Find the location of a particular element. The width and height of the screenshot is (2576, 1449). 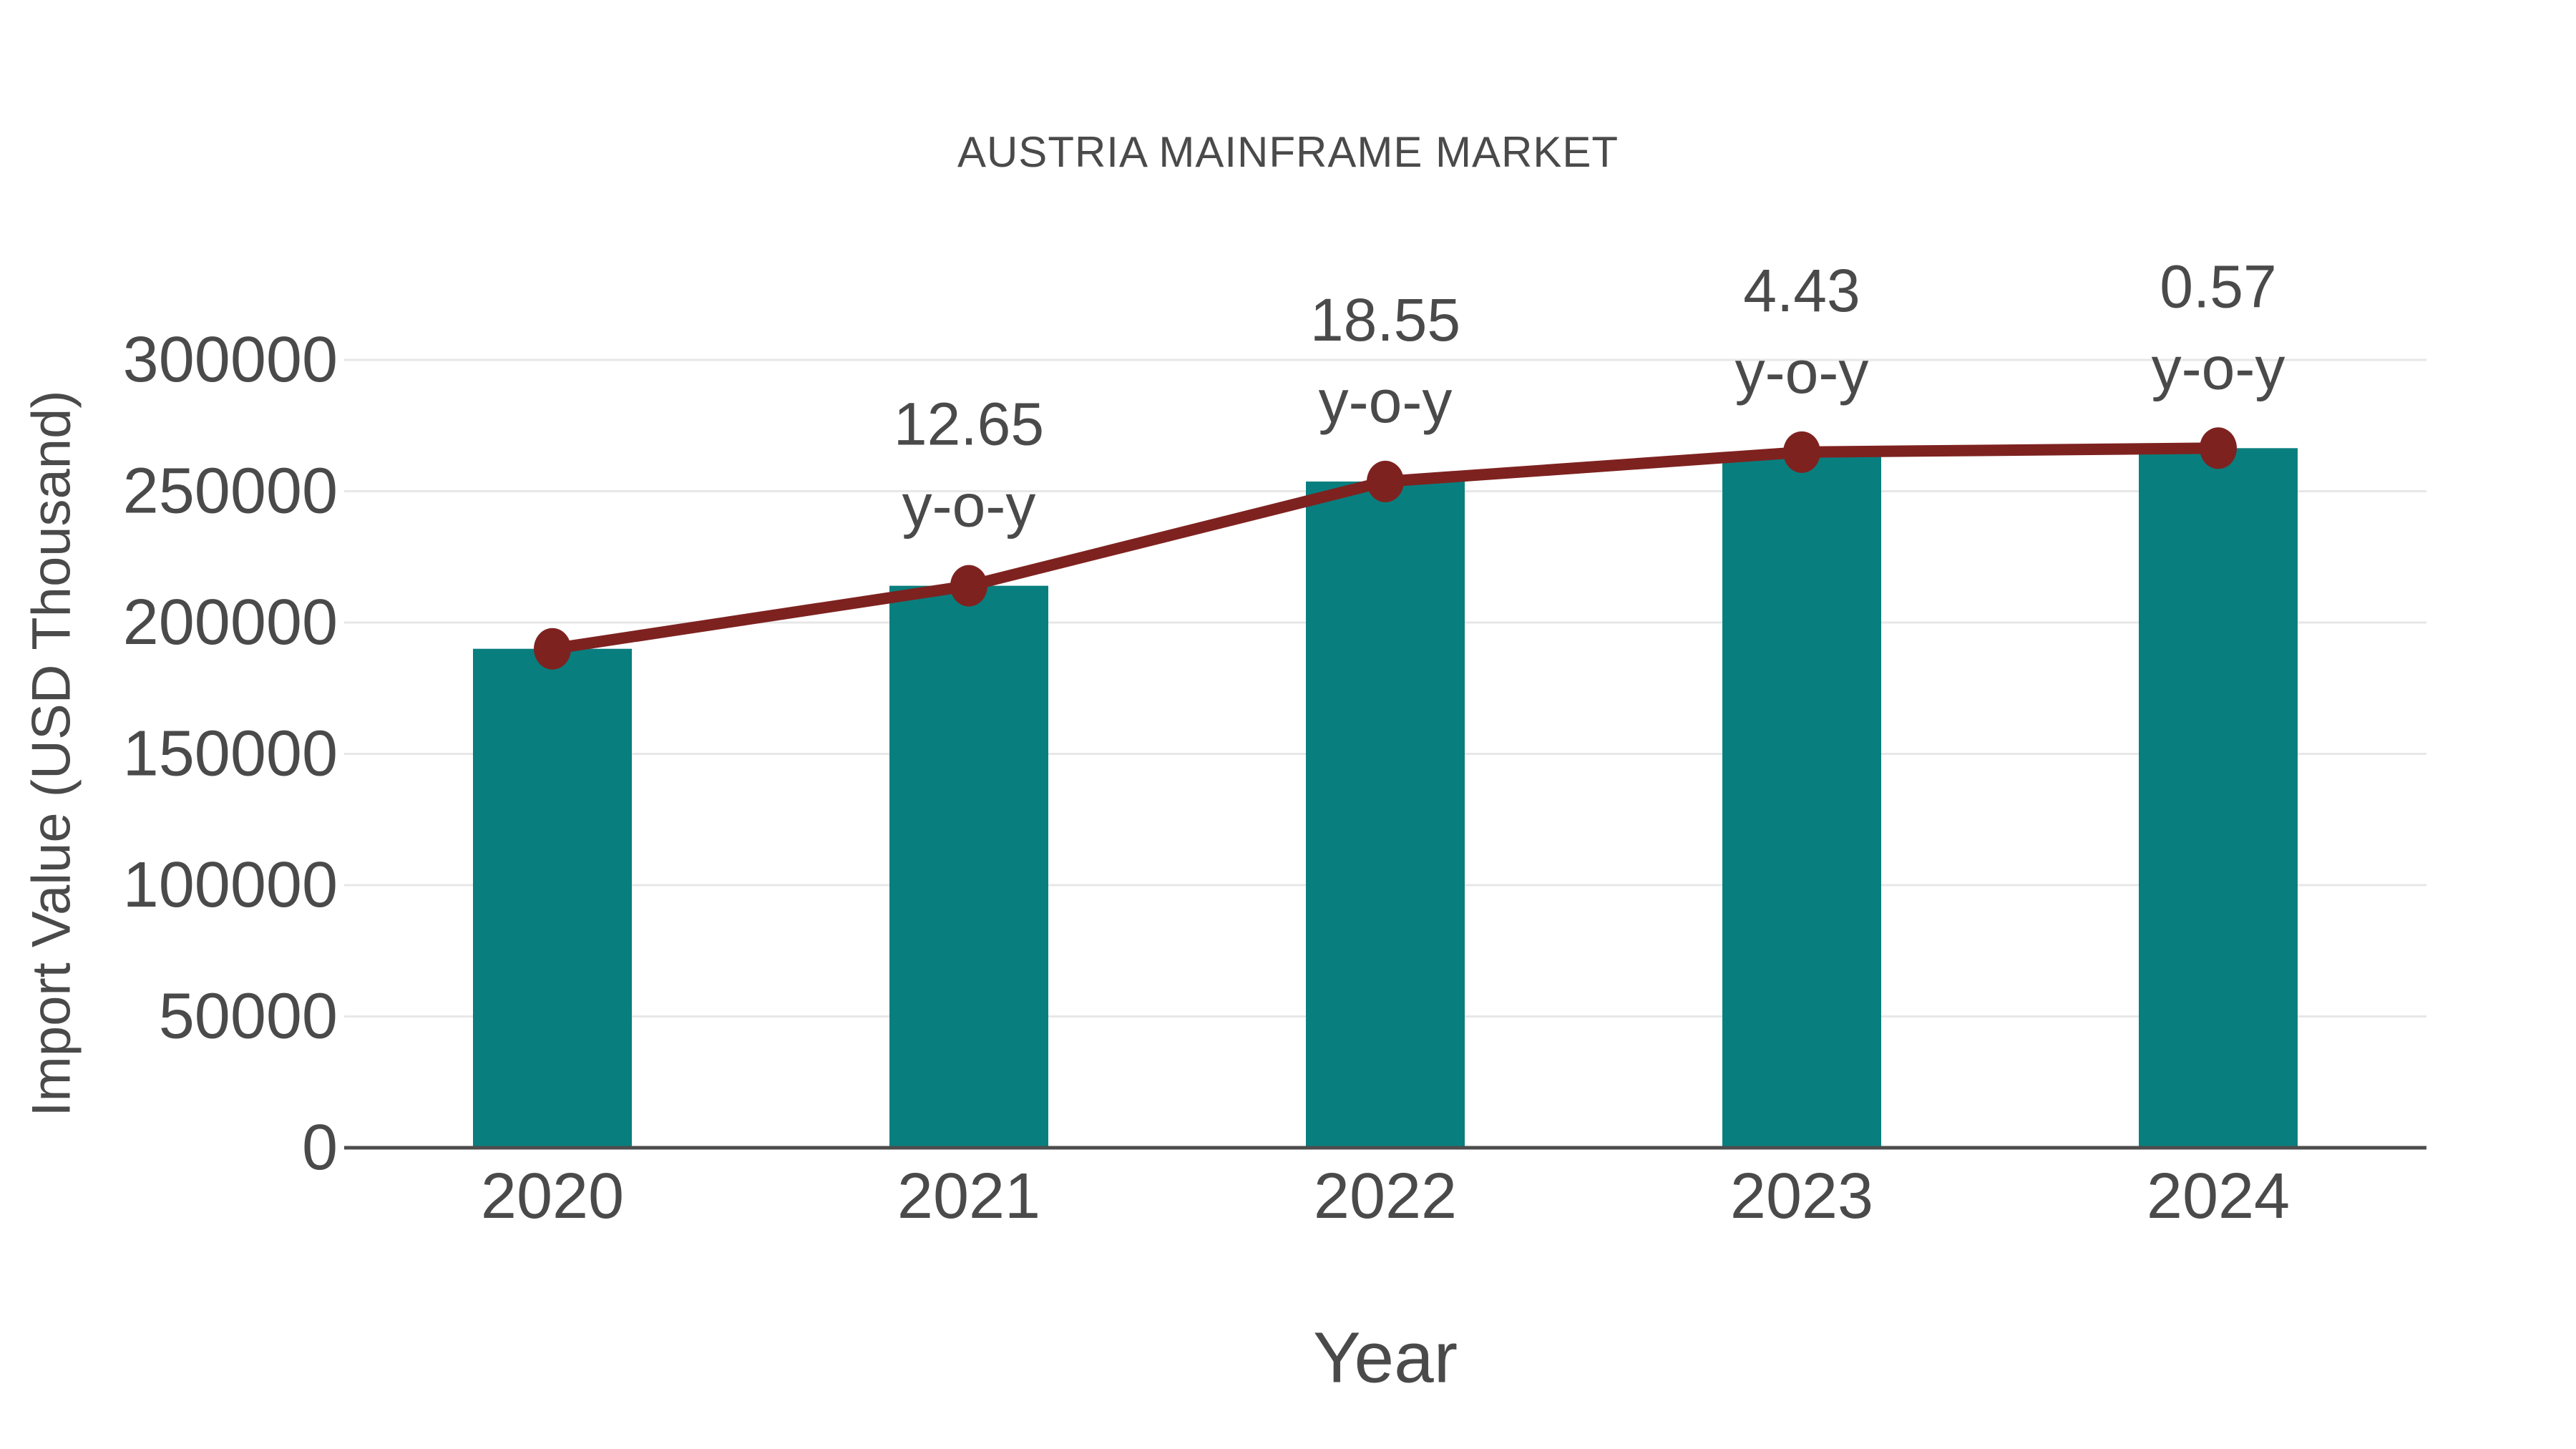

bar-2022 is located at coordinates (1385, 814).